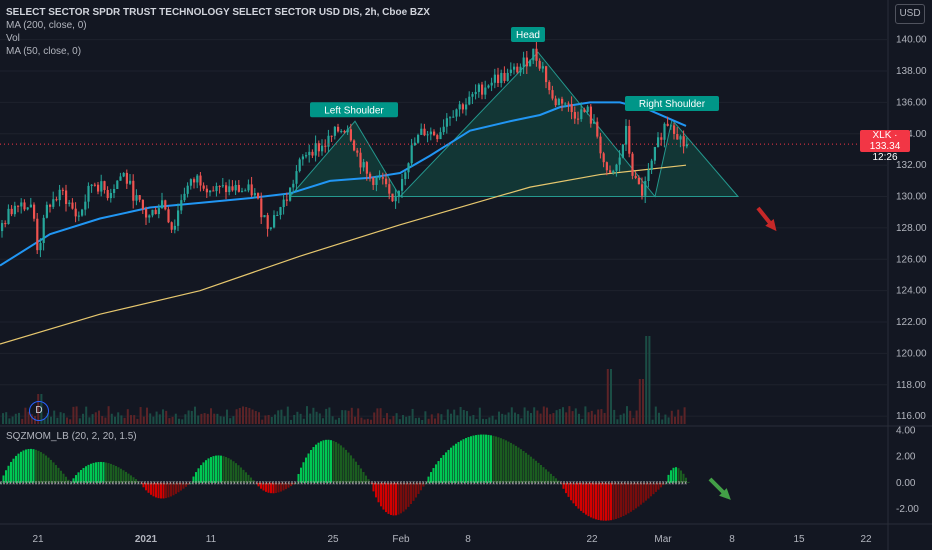 The height and width of the screenshot is (550, 932). Describe the element at coordinates (46, 25) in the screenshot. I see `legend-ma200: MA (200, close, 0)` at that location.